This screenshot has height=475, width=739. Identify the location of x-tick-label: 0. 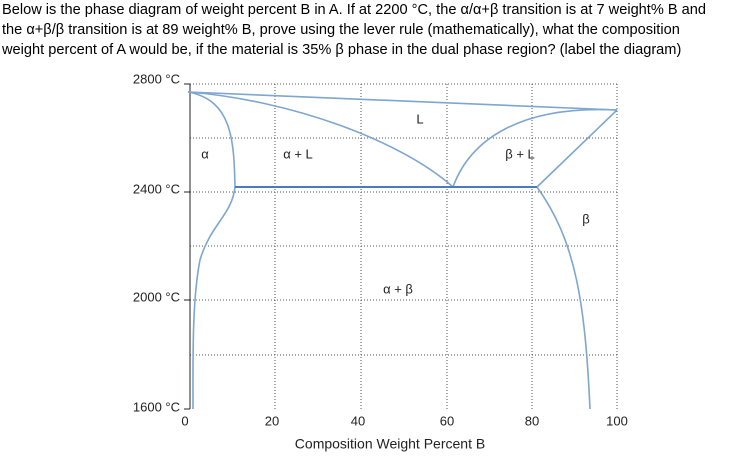
(184, 420).